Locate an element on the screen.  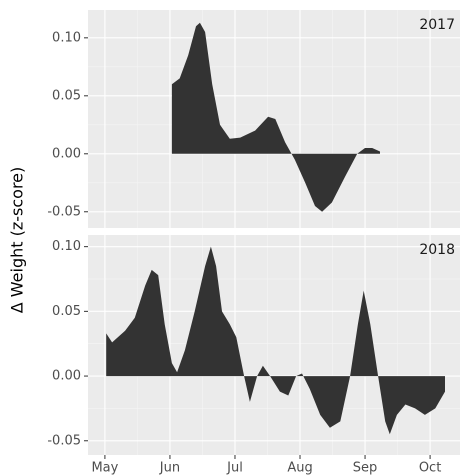
x-tick-label: Aug is located at coordinates (299, 468).